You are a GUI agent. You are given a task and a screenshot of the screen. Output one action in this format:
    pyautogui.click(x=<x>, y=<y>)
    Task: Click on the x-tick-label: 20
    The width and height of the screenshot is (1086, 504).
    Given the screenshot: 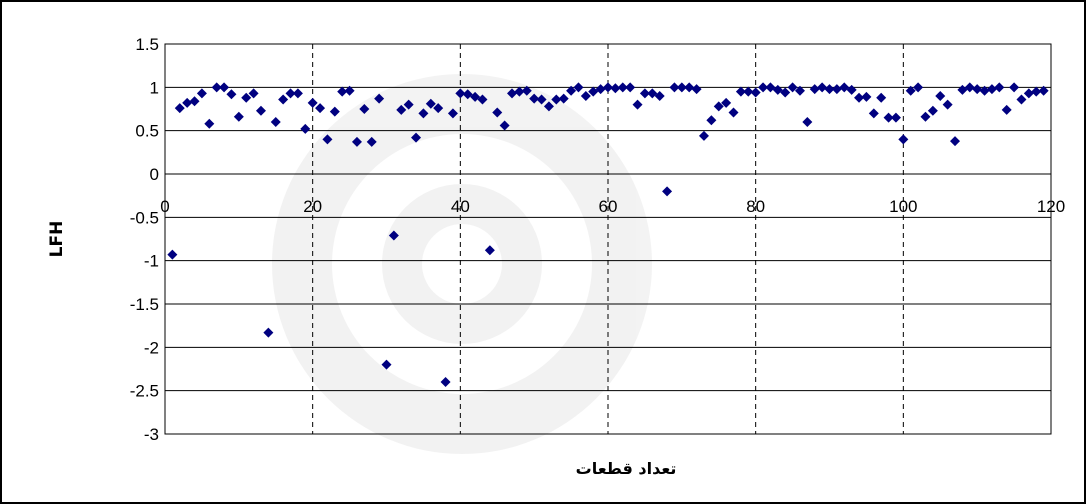 What is the action you would take?
    pyautogui.click(x=312, y=206)
    